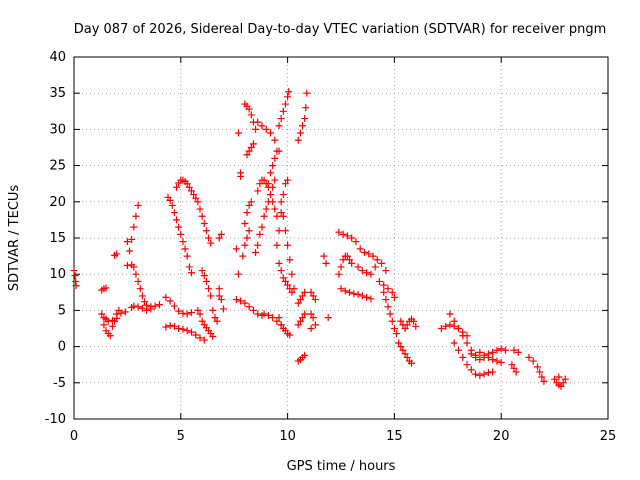 The width and height of the screenshot is (640, 480). What do you see at coordinates (608, 436) in the screenshot?
I see `x-tick-label: 25` at bounding box center [608, 436].